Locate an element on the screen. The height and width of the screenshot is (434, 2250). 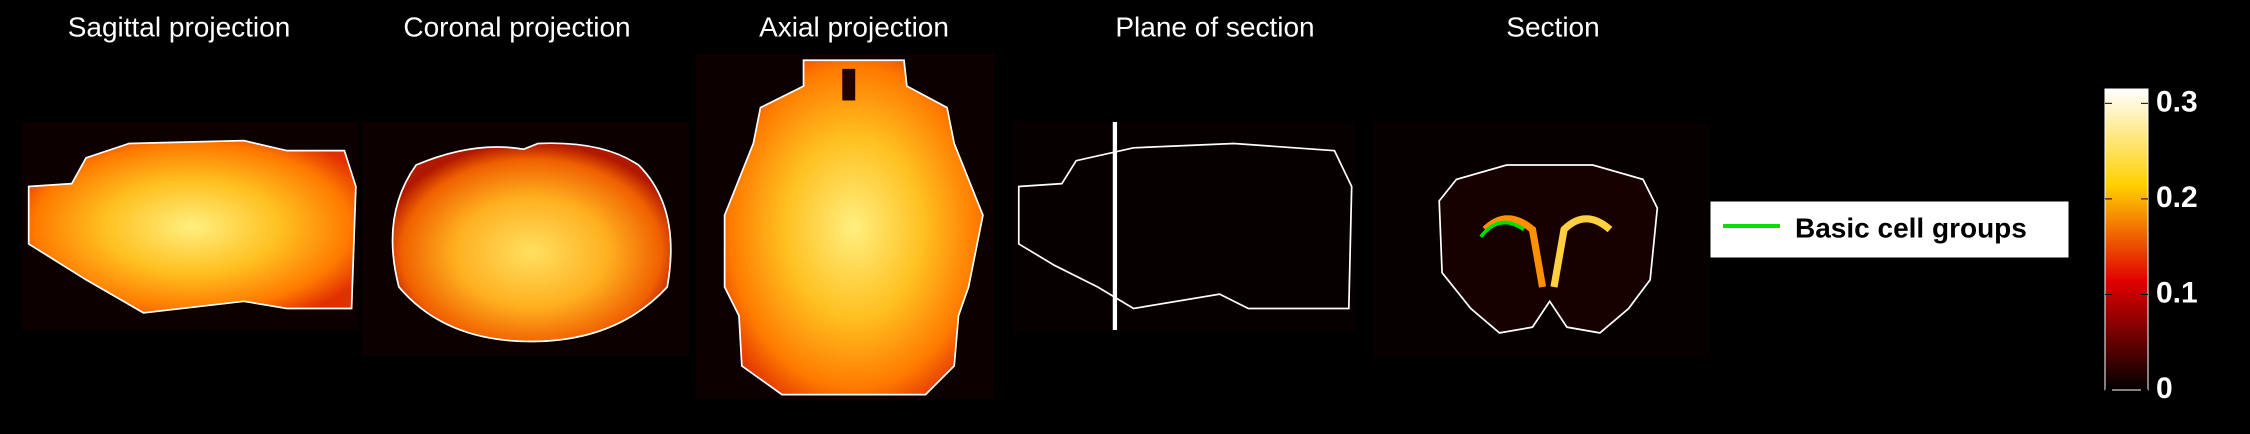
colorbar is located at coordinates (2126, 239).